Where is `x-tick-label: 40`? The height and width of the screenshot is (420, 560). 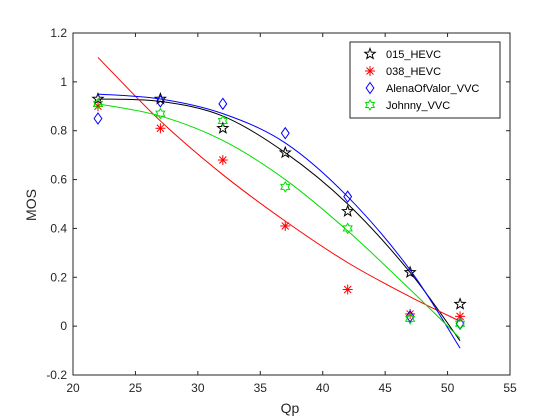
x-tick-label: 40 is located at coordinates (323, 388).